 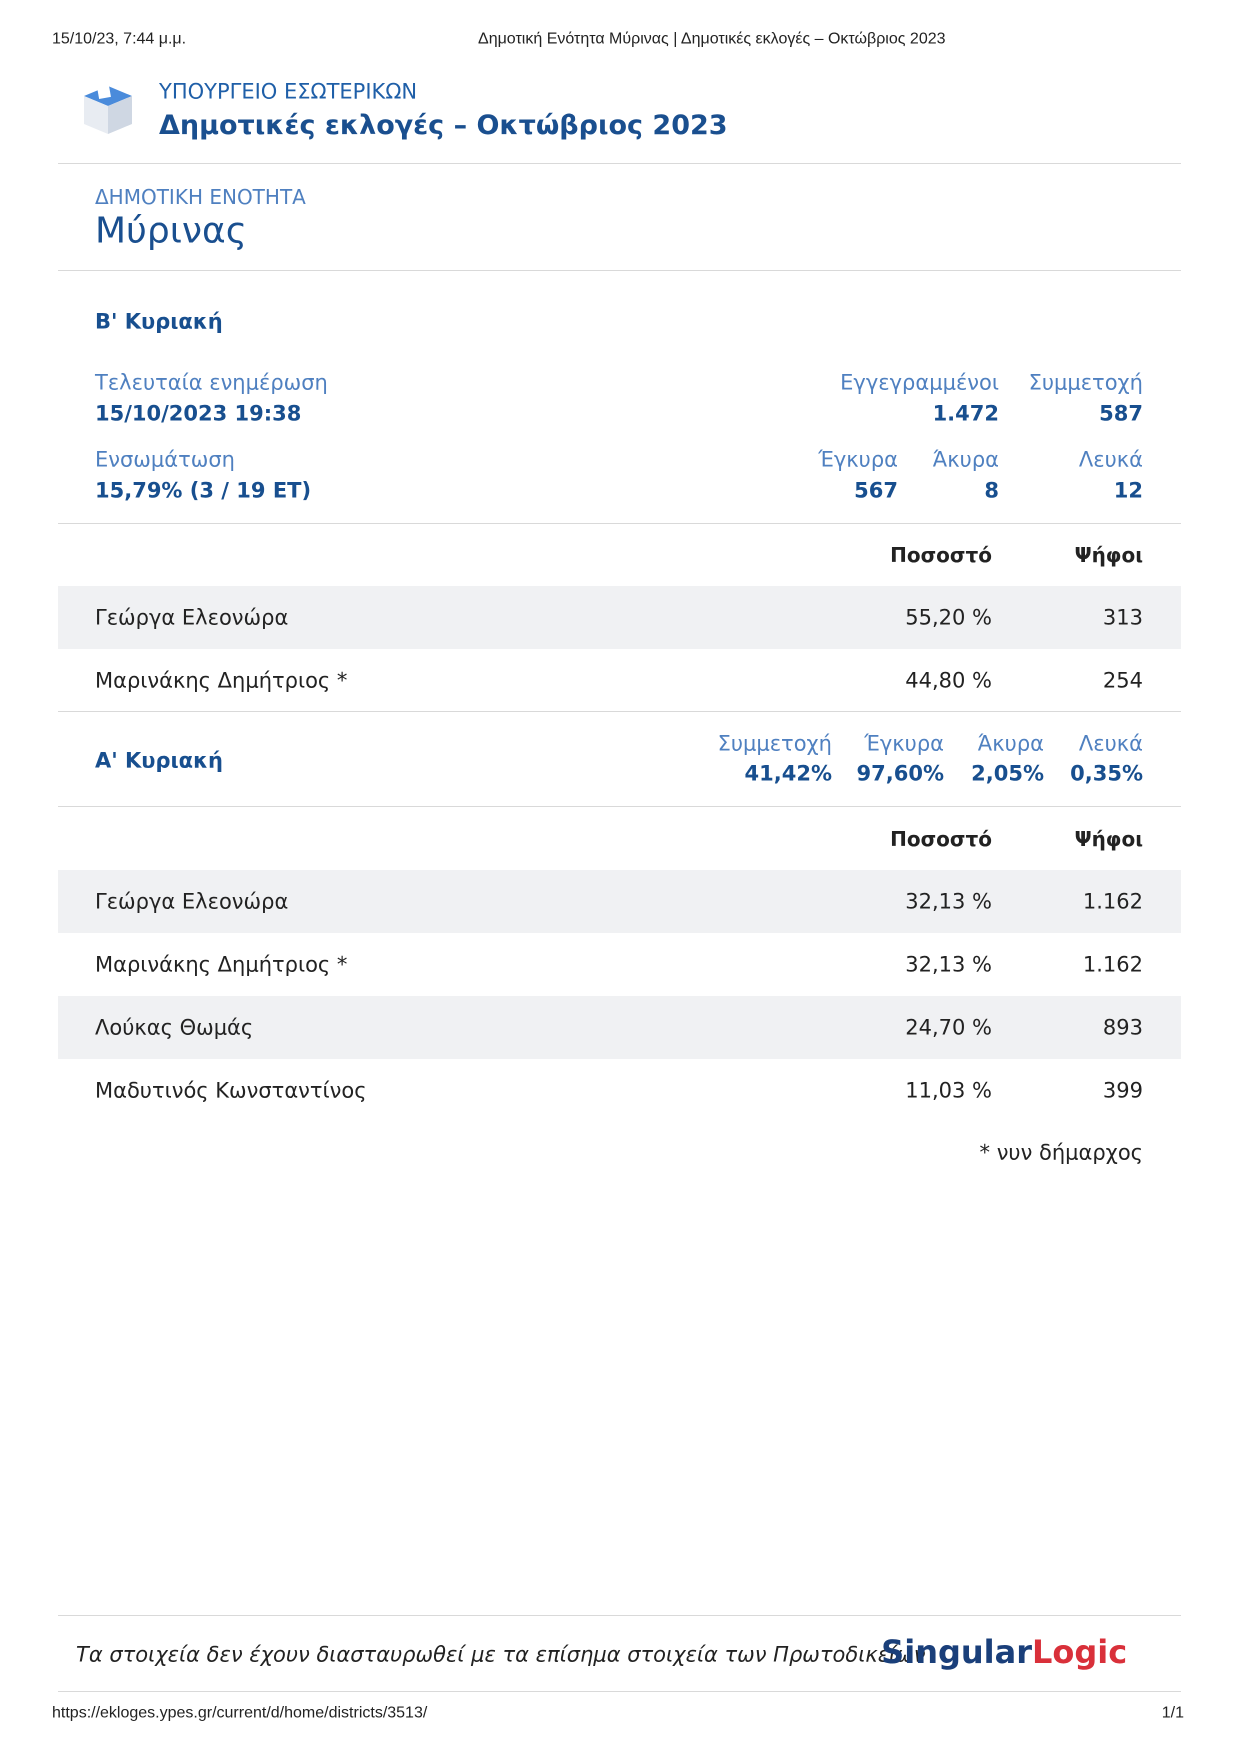 I want to click on stat-value: 587, so click(x=1121, y=413).